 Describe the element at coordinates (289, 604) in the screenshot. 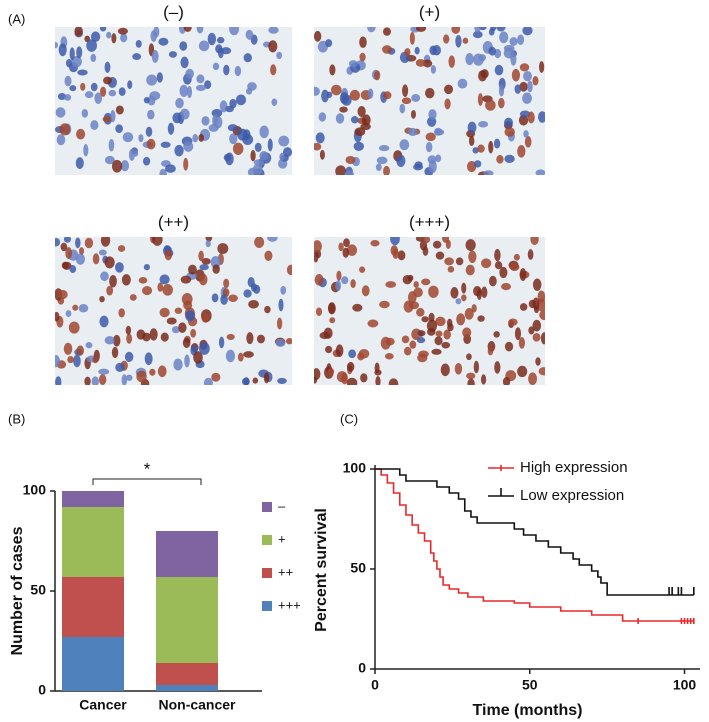

I see `legend-label: +++` at that location.